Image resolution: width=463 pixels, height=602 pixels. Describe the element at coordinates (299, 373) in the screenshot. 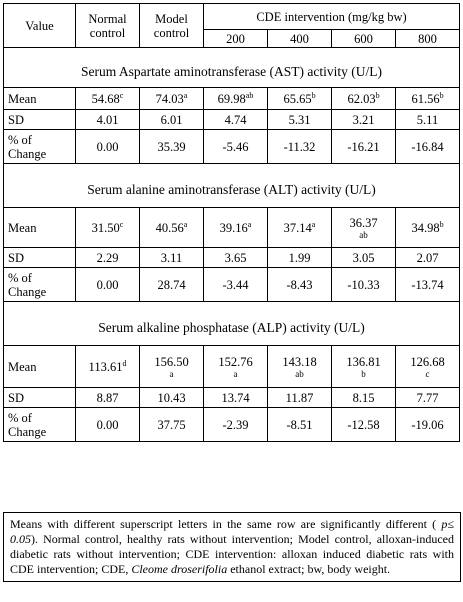

I see `cell-significance-letter: ab` at that location.